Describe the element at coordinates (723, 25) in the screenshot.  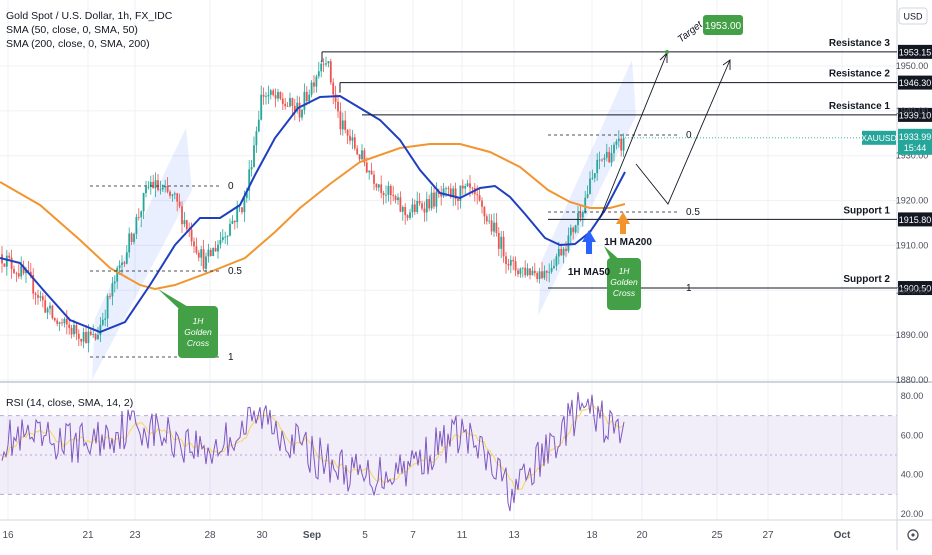
I see `target-box: 1953.00` at that location.